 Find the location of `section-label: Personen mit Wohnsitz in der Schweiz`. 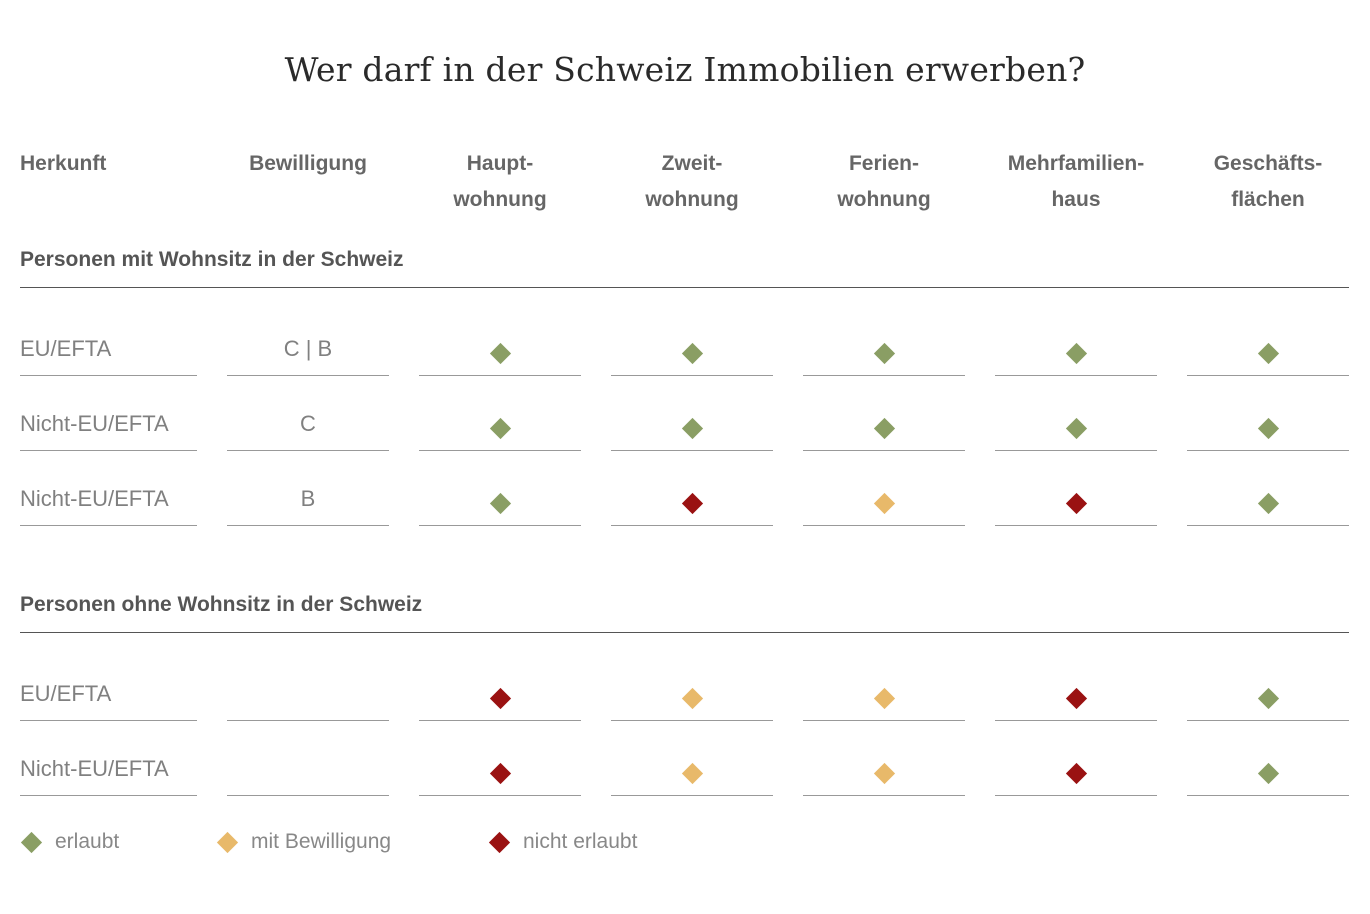

section-label: Personen mit Wohnsitz in der Schweiz is located at coordinates (212, 259).